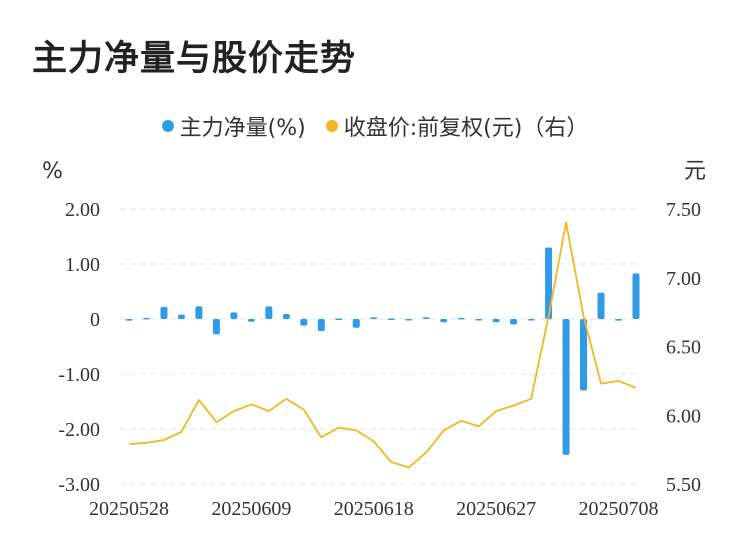 This screenshot has width=750, height=558. What do you see at coordinates (79, 485) in the screenshot?
I see `left-tick-label: -3.00` at bounding box center [79, 485].